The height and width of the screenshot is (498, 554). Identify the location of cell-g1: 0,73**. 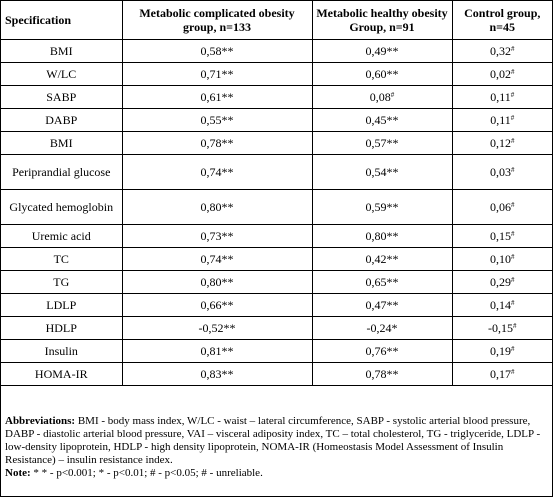
(217, 236).